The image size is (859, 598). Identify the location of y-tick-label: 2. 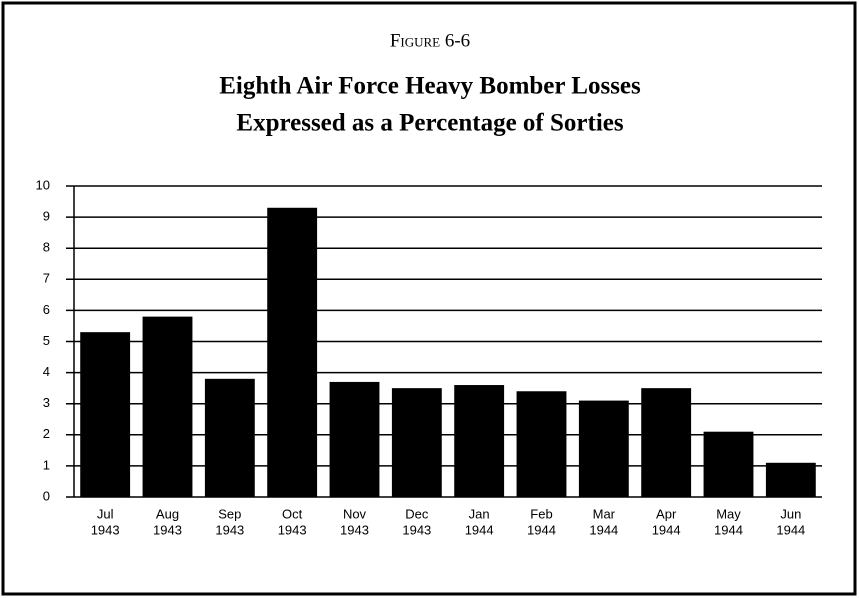
(46, 433).